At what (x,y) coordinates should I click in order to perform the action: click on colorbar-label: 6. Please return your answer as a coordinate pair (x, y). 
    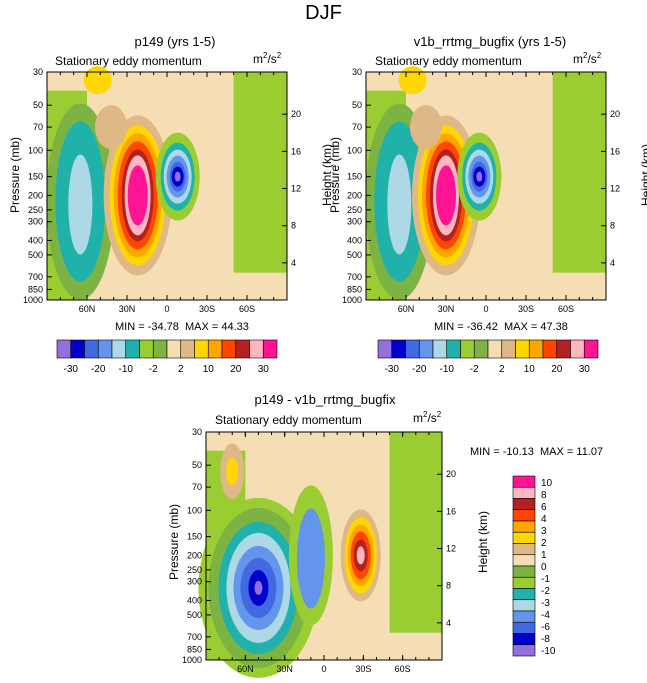
    Looking at the image, I should click on (544, 507).